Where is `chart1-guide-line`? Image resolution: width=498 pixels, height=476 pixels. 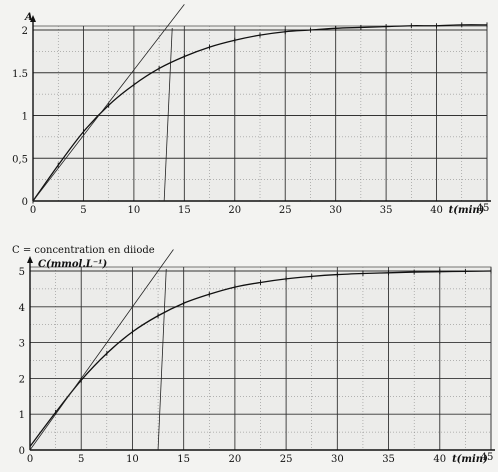 chart1-guide-line is located at coordinates (168, 114).